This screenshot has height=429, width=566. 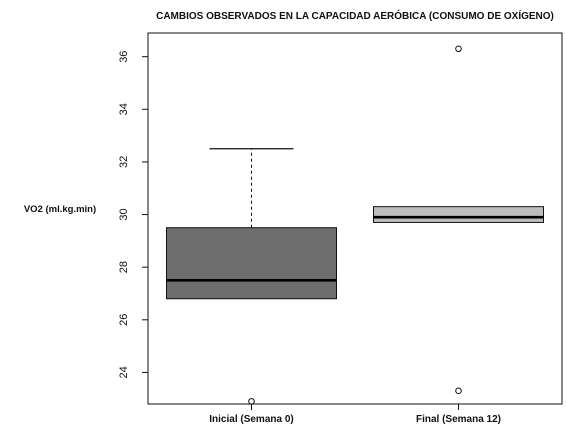 I want to click on y-tick-label: 36, so click(x=124, y=57).